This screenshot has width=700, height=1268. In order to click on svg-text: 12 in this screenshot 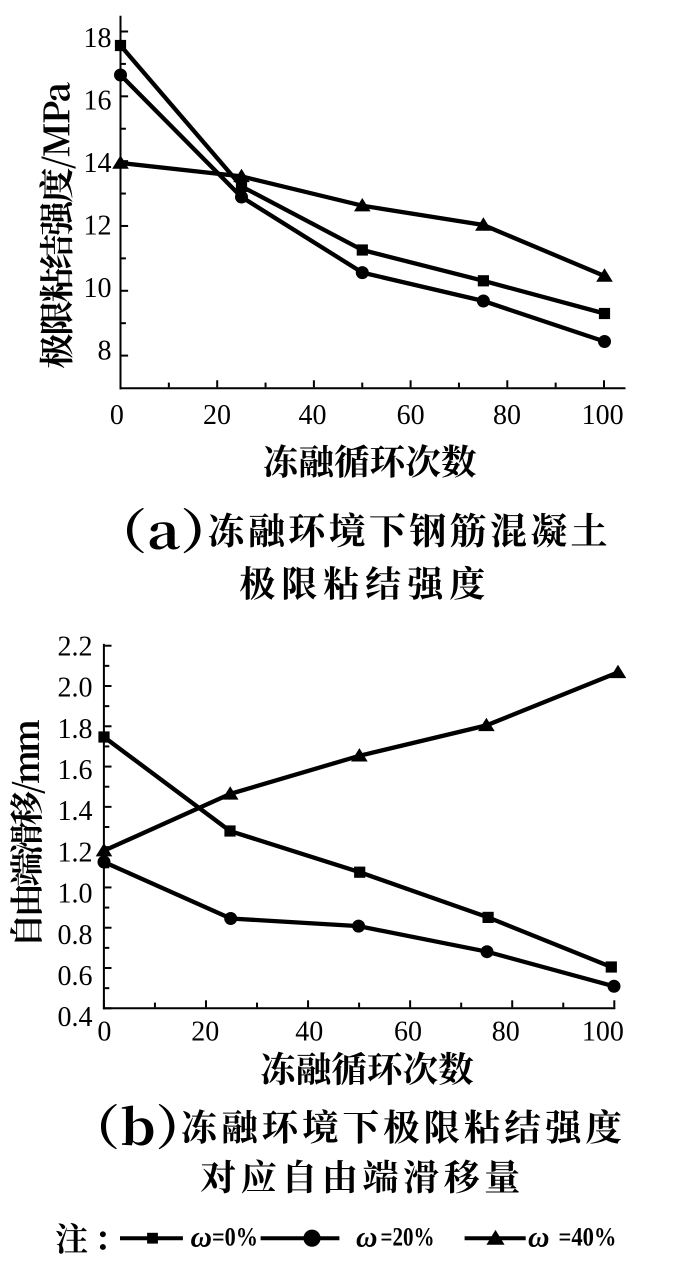, I will do `click(98, 225)`.